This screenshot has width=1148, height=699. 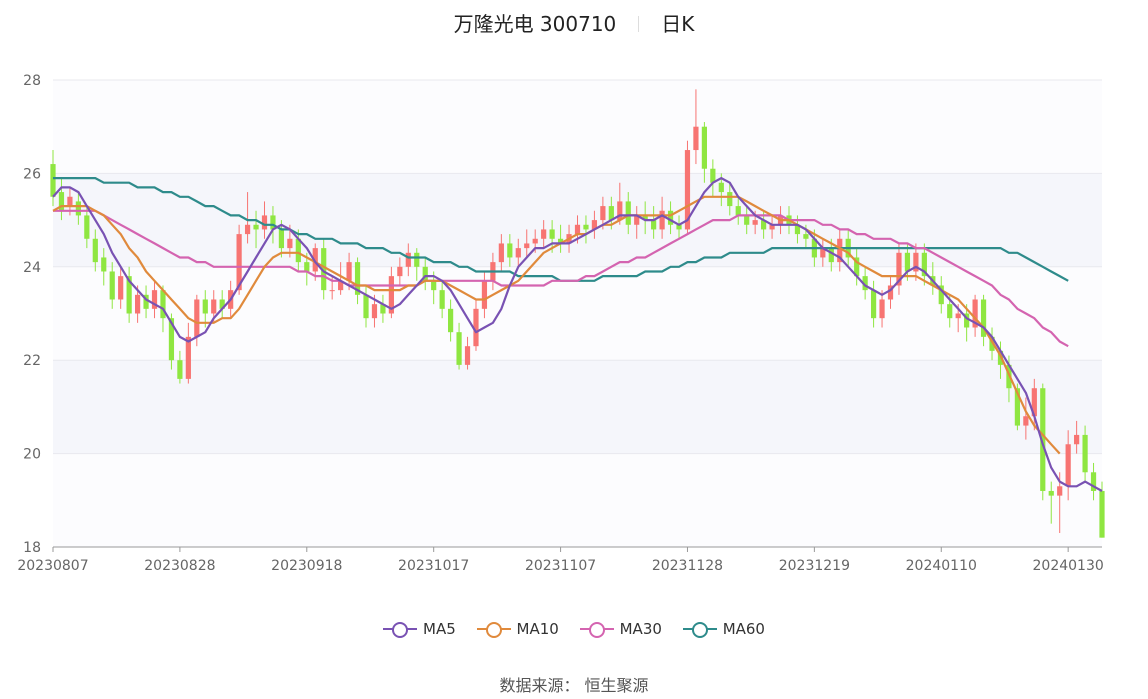 I want to click on x-tick-label: 20230828, so click(x=179, y=566).